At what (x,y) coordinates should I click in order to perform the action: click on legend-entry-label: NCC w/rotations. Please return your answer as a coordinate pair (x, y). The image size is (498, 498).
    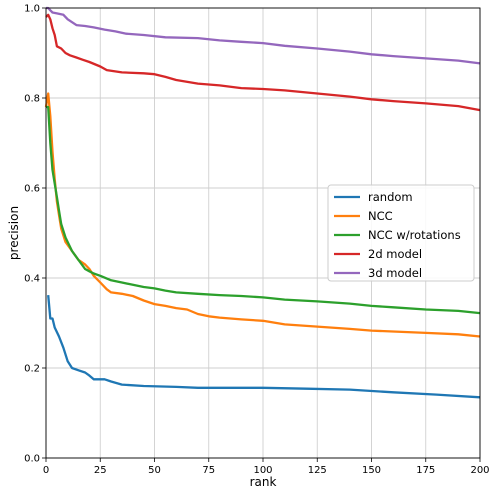
    Looking at the image, I should click on (414, 235).